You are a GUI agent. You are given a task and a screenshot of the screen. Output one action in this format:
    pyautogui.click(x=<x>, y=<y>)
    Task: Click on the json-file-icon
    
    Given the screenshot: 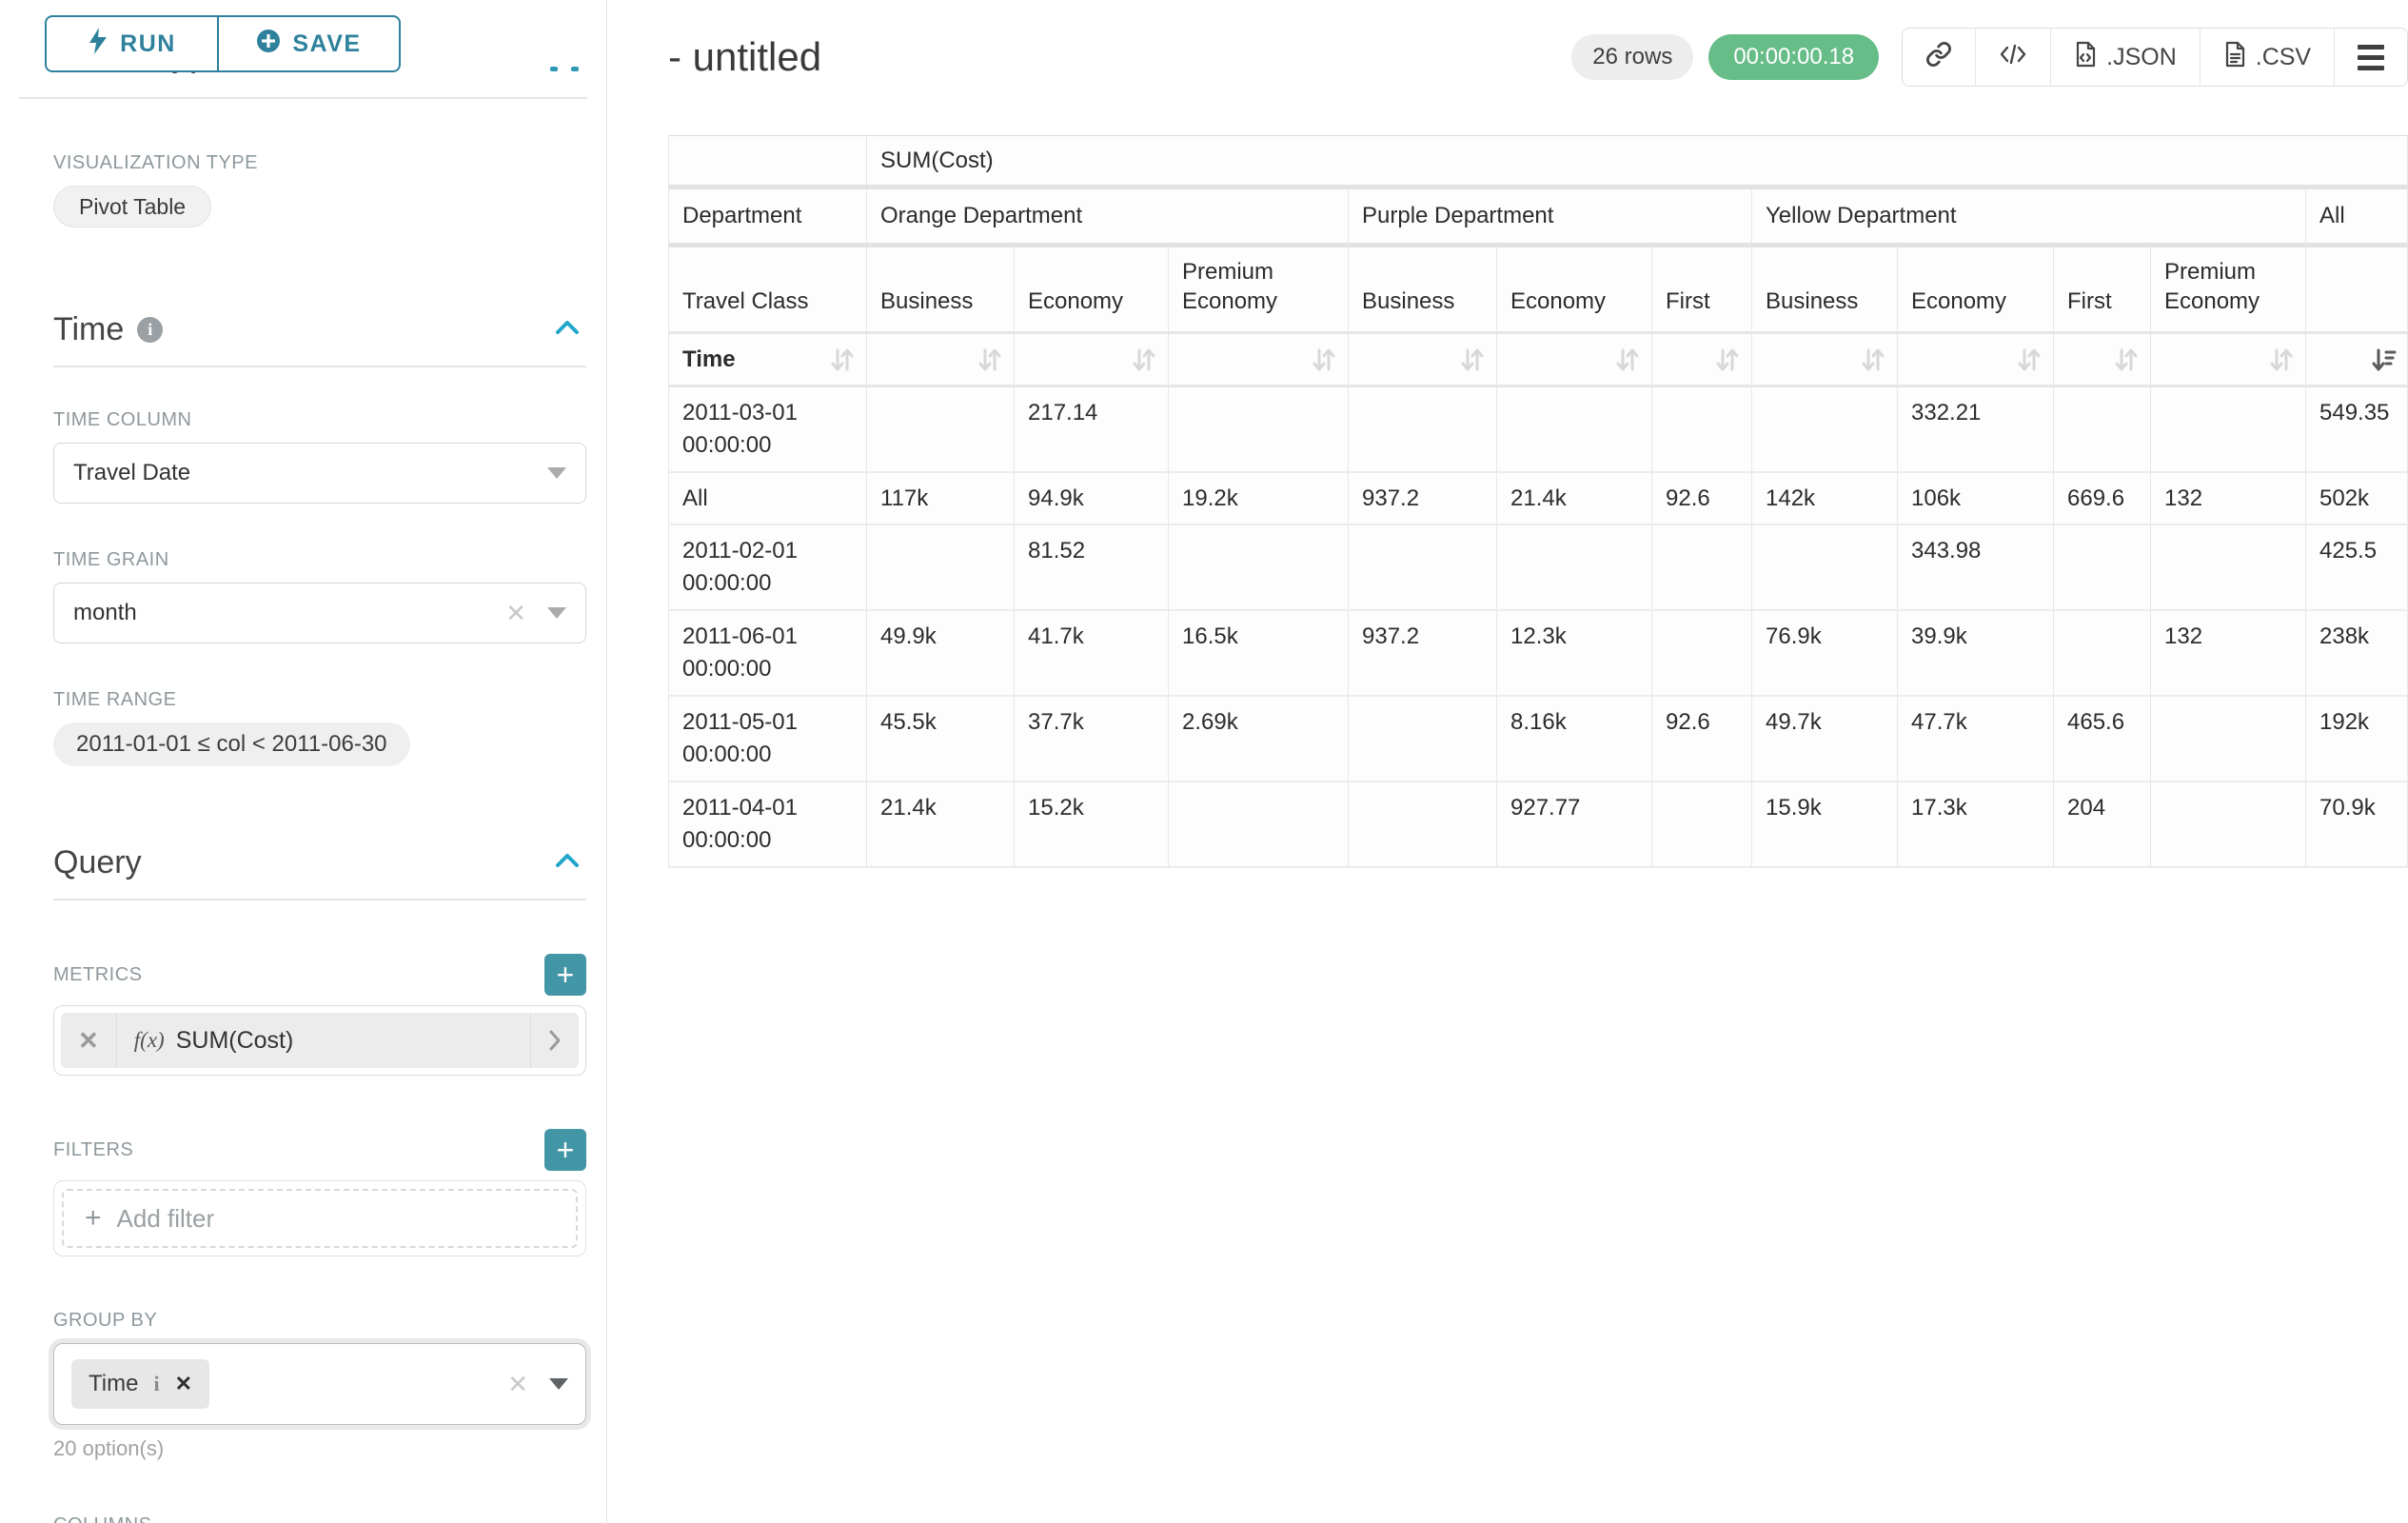 What is the action you would take?
    pyautogui.click(x=2085, y=58)
    